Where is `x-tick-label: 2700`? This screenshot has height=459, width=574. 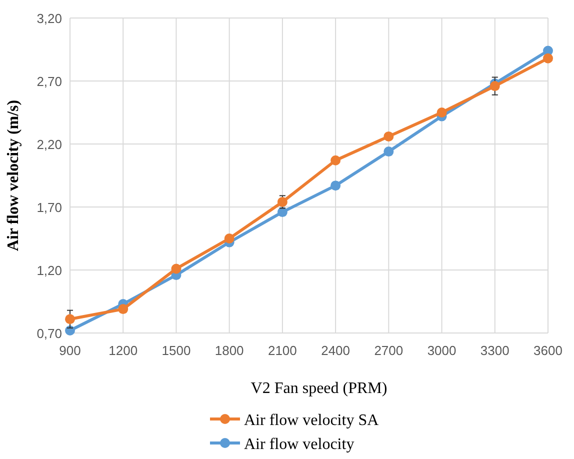
x-tick-label: 2700 is located at coordinates (389, 350).